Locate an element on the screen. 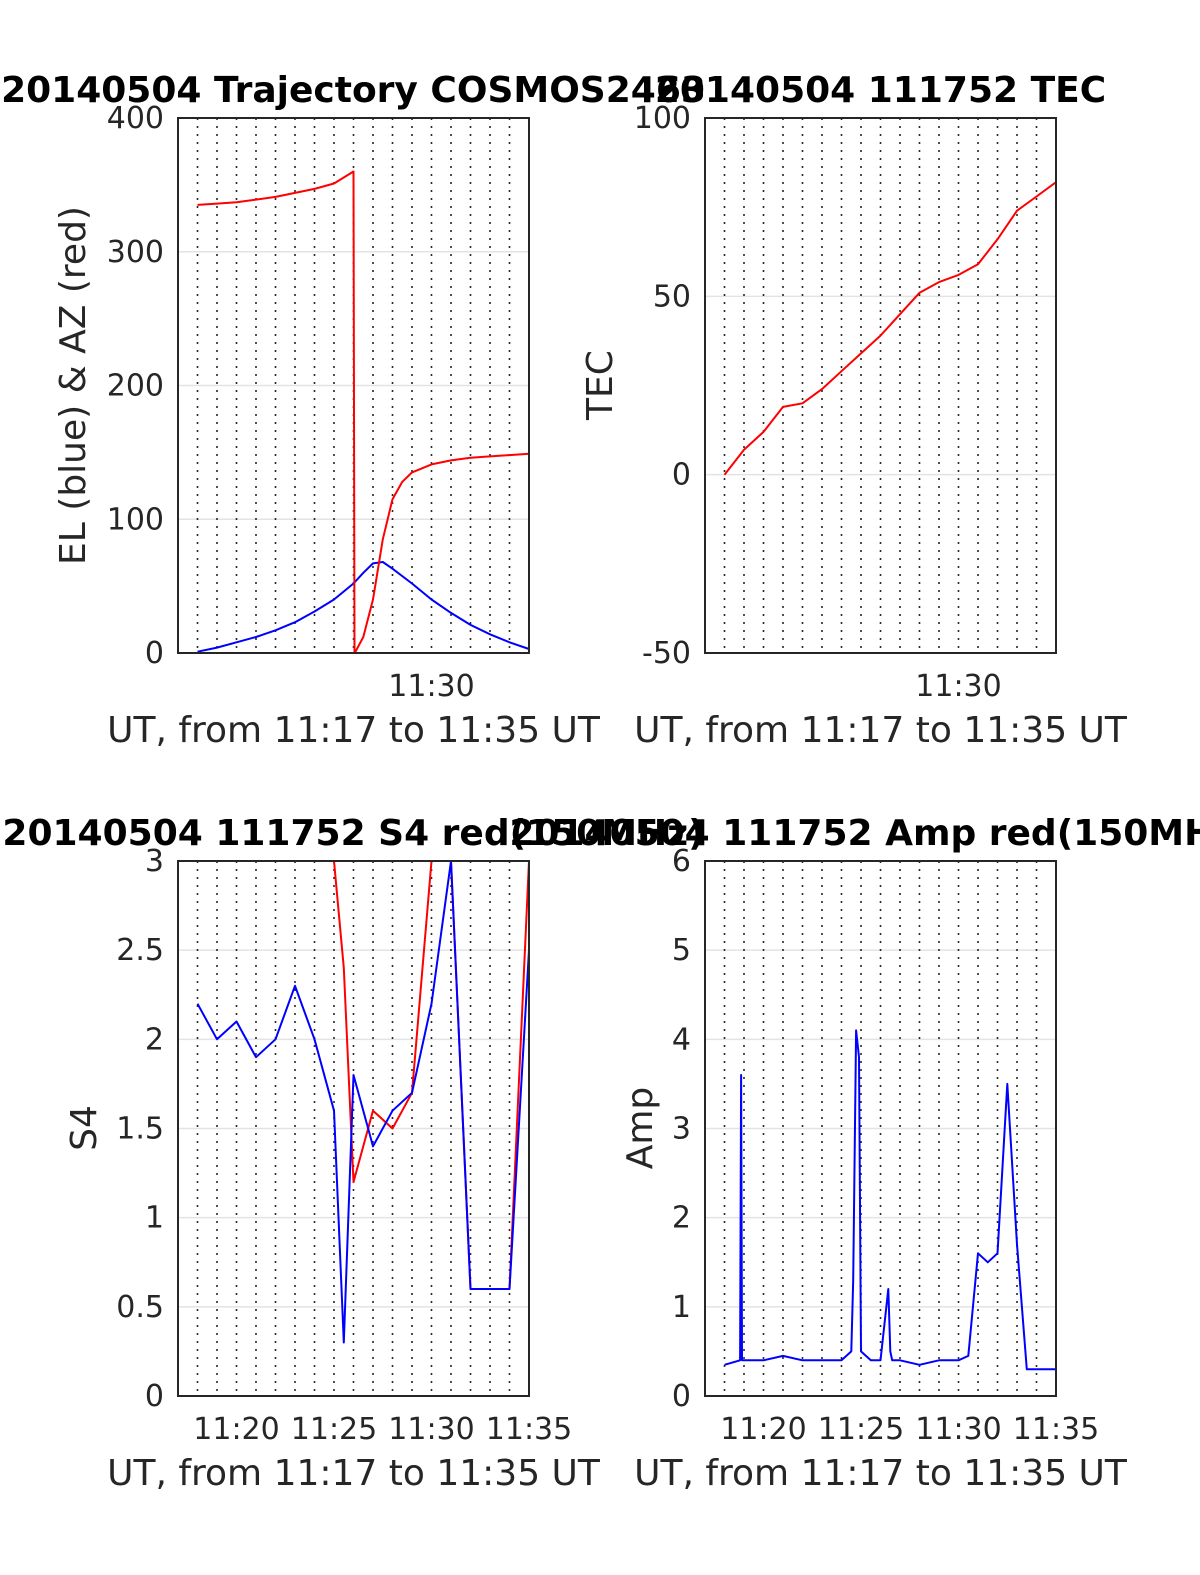 The height and width of the screenshot is (1575, 1200). y-axis-label: Amp is located at coordinates (640, 1128).